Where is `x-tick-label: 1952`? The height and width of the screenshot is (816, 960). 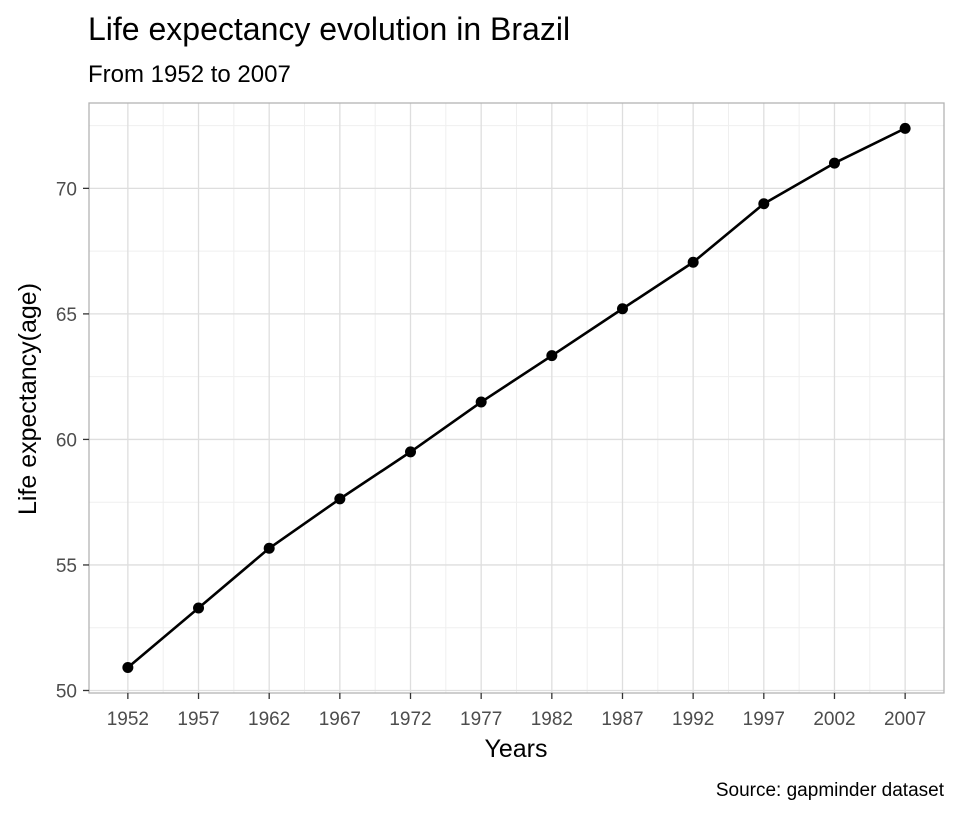 x-tick-label: 1952 is located at coordinates (128, 719).